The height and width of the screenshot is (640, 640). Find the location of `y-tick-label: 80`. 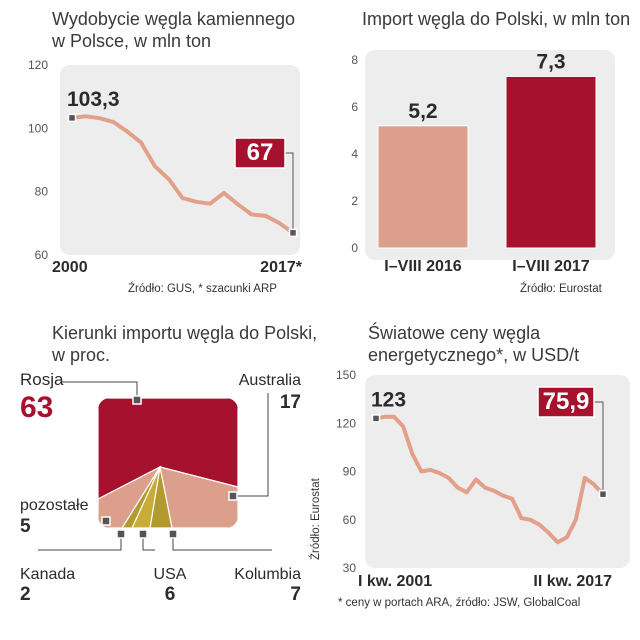

y-tick-label: 80 is located at coordinates (42, 192).